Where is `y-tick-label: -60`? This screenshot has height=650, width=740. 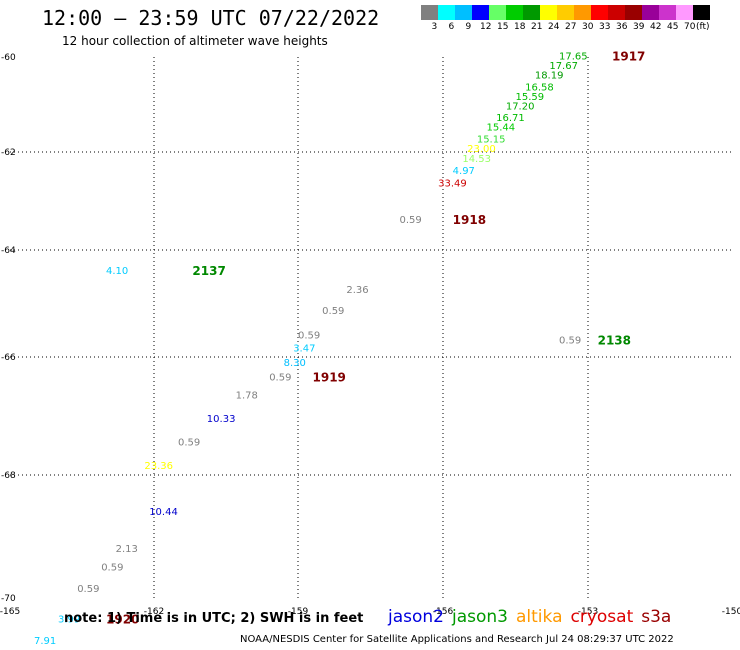
y-tick-label: -60 is located at coordinates (8, 58).